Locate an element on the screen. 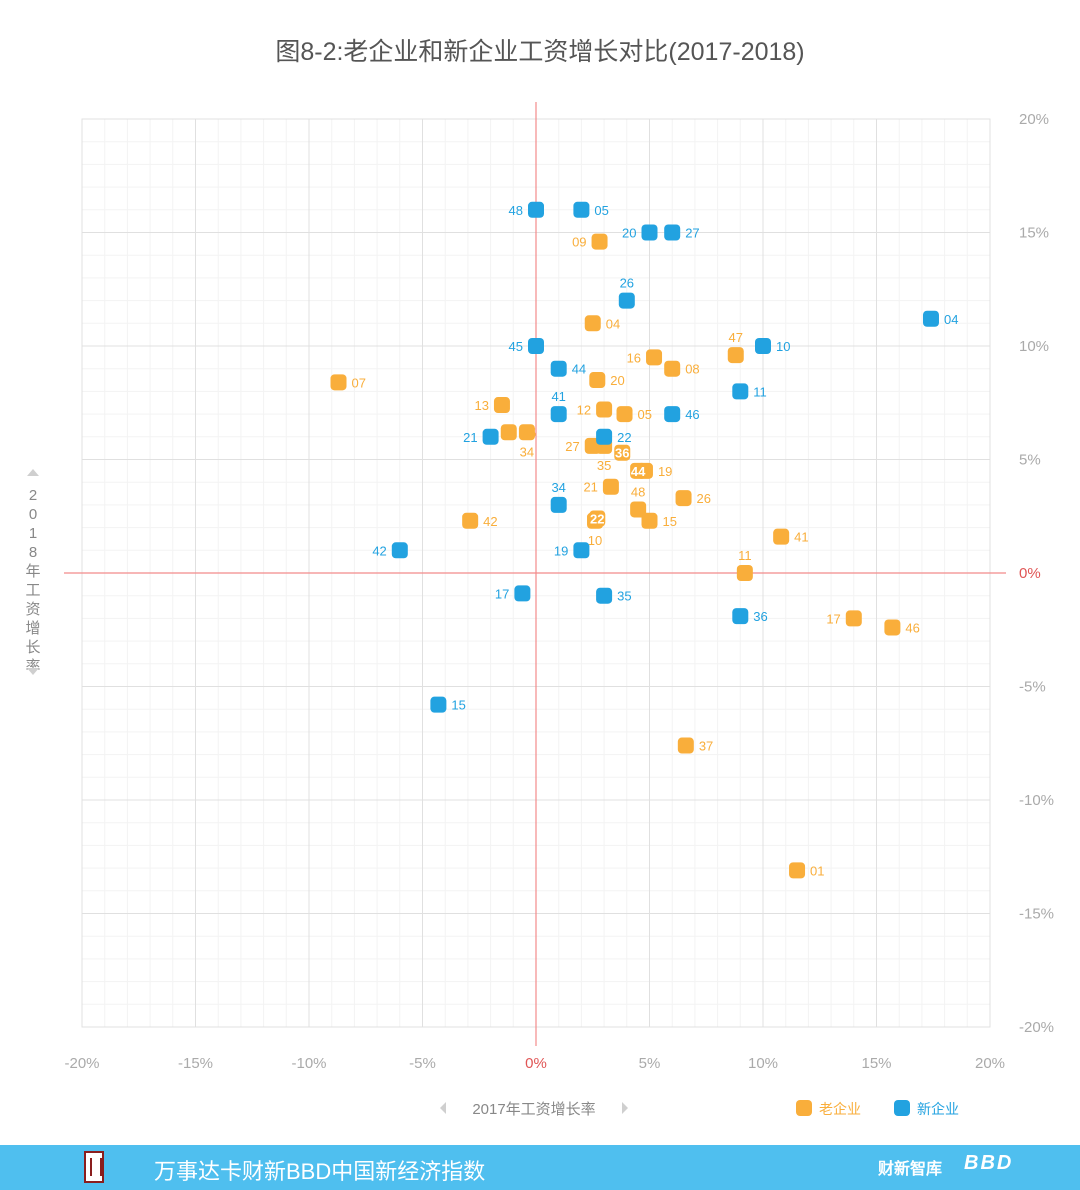 Image resolution: width=1080 pixels, height=1190 pixels. legend-swatch-new is located at coordinates (902, 1108).